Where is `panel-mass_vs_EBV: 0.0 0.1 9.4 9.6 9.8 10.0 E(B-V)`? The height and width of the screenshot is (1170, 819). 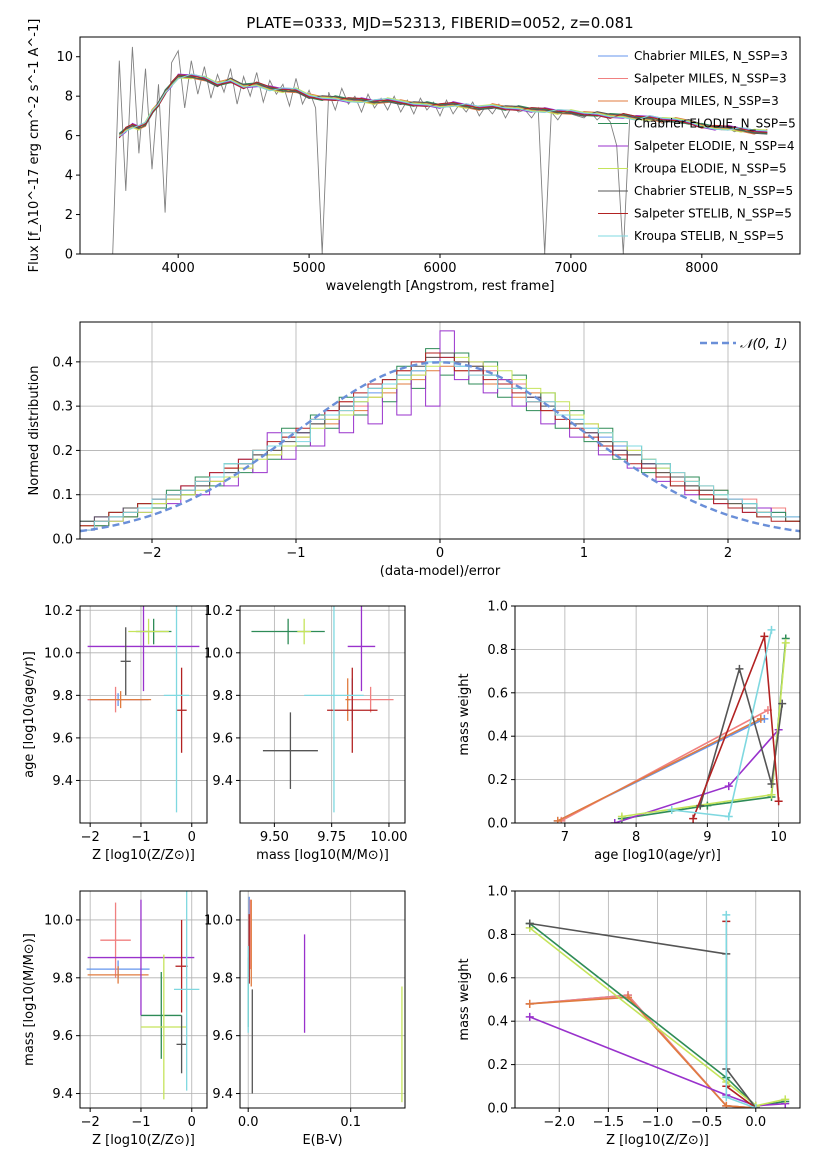
panel-mass_vs_EBV: 0.0 0.1 9.4 9.6 9.8 10.0 E(B-V) is located at coordinates (305, 1019).